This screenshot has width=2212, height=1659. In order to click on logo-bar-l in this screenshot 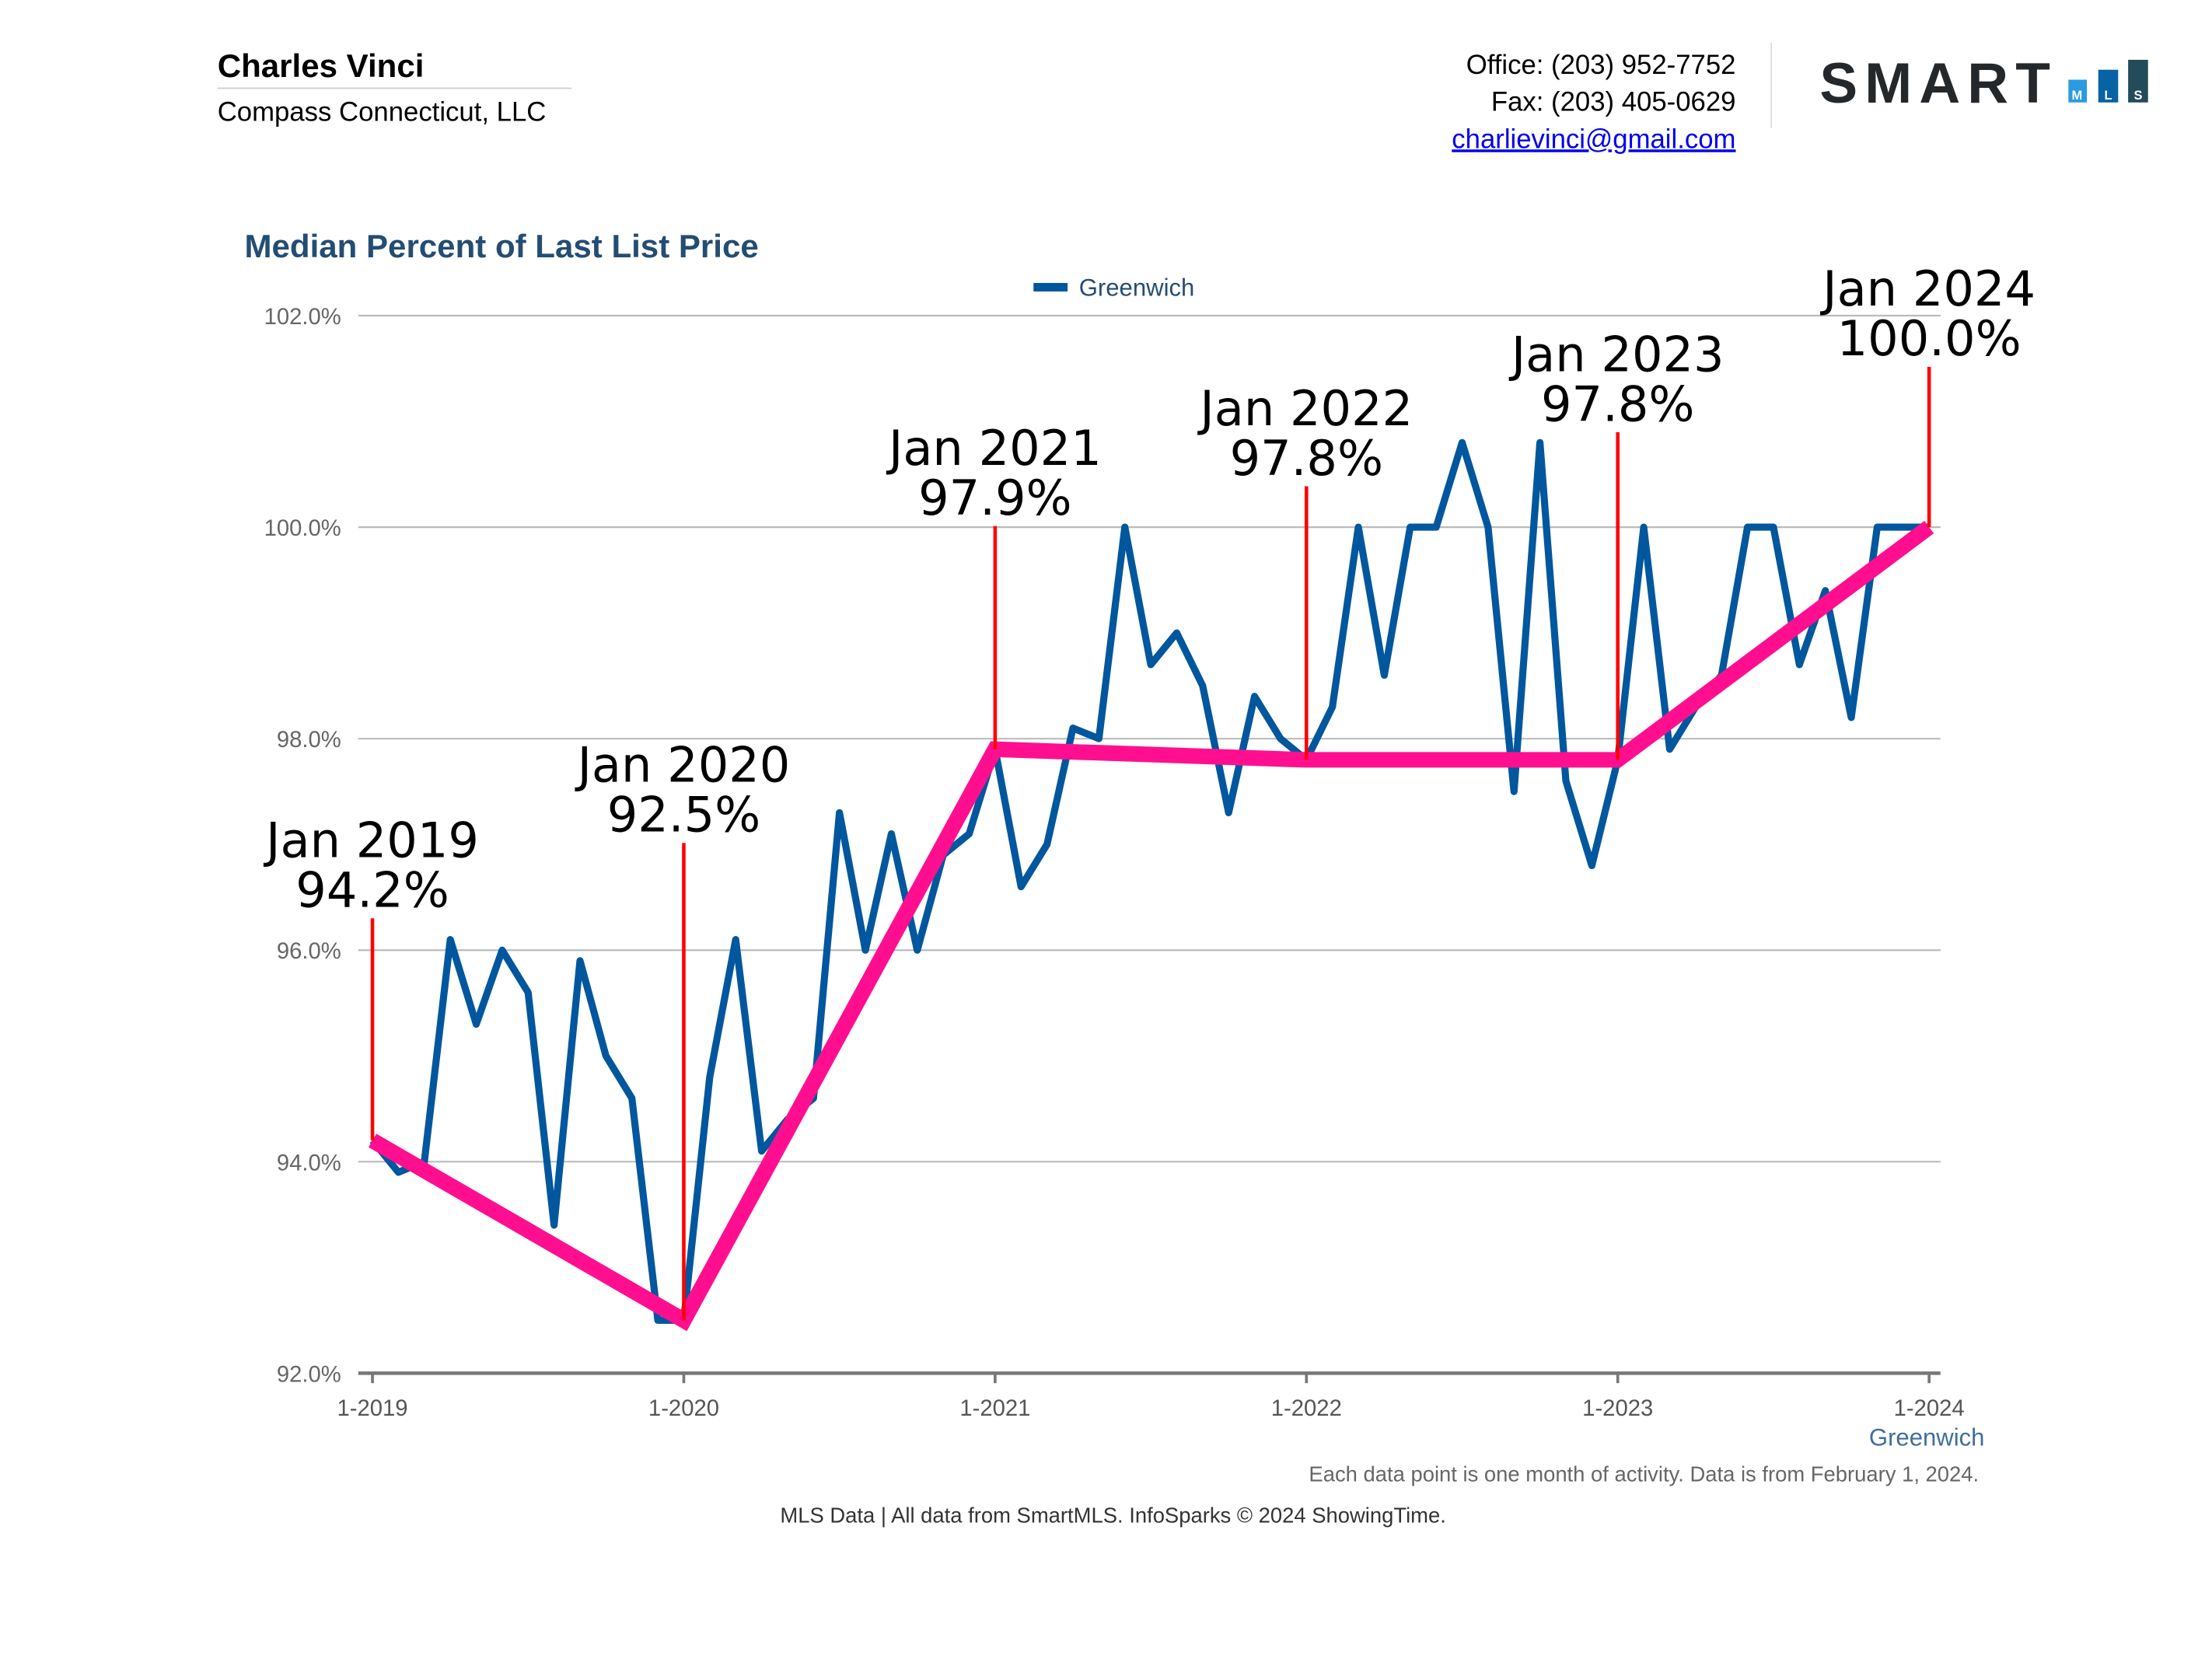, I will do `click(2108, 86)`.